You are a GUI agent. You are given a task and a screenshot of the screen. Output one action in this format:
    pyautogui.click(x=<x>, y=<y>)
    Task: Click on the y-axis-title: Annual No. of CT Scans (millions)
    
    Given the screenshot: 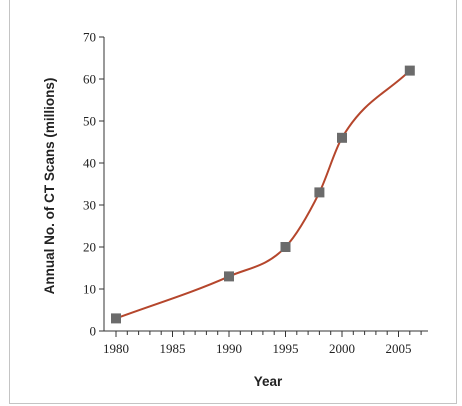 What is the action you would take?
    pyautogui.click(x=49, y=186)
    